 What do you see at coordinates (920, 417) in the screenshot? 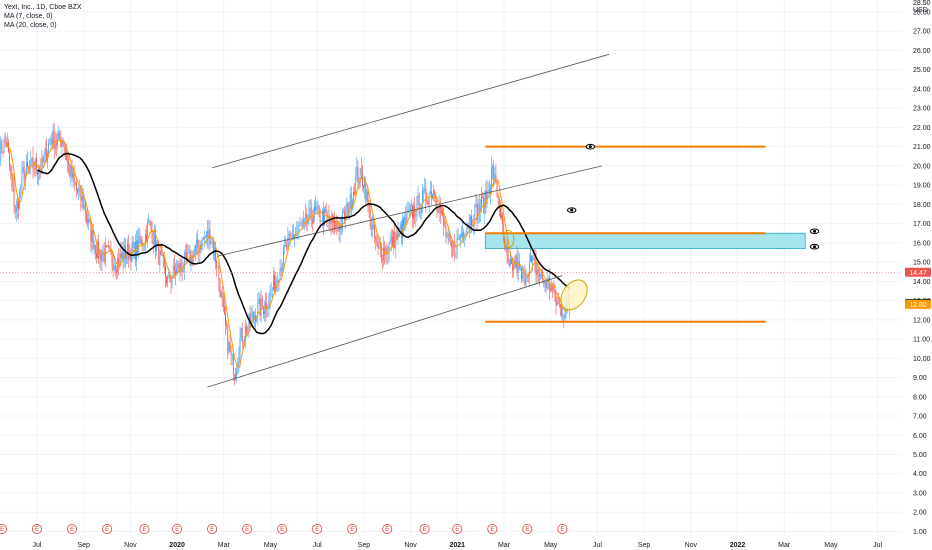
I see `price-tick-label: 7.00` at bounding box center [920, 417].